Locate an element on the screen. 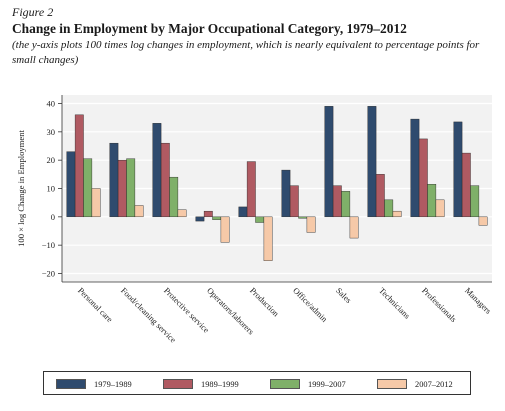  category-label: Personal care is located at coordinates (95, 305).